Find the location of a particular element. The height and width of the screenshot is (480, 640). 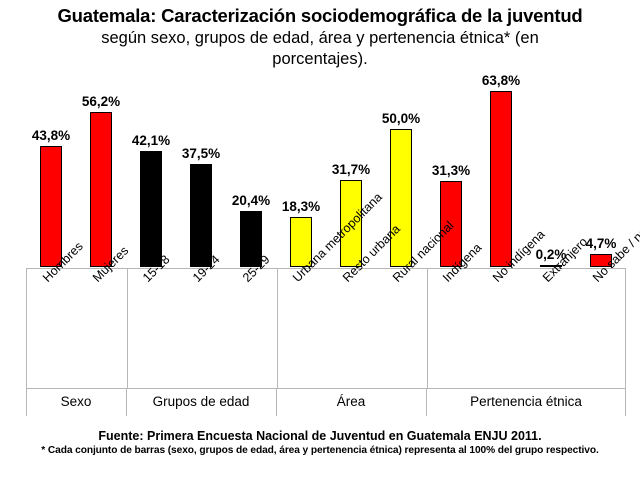

bar-value-label: 4,7% is located at coordinates (601, 244).